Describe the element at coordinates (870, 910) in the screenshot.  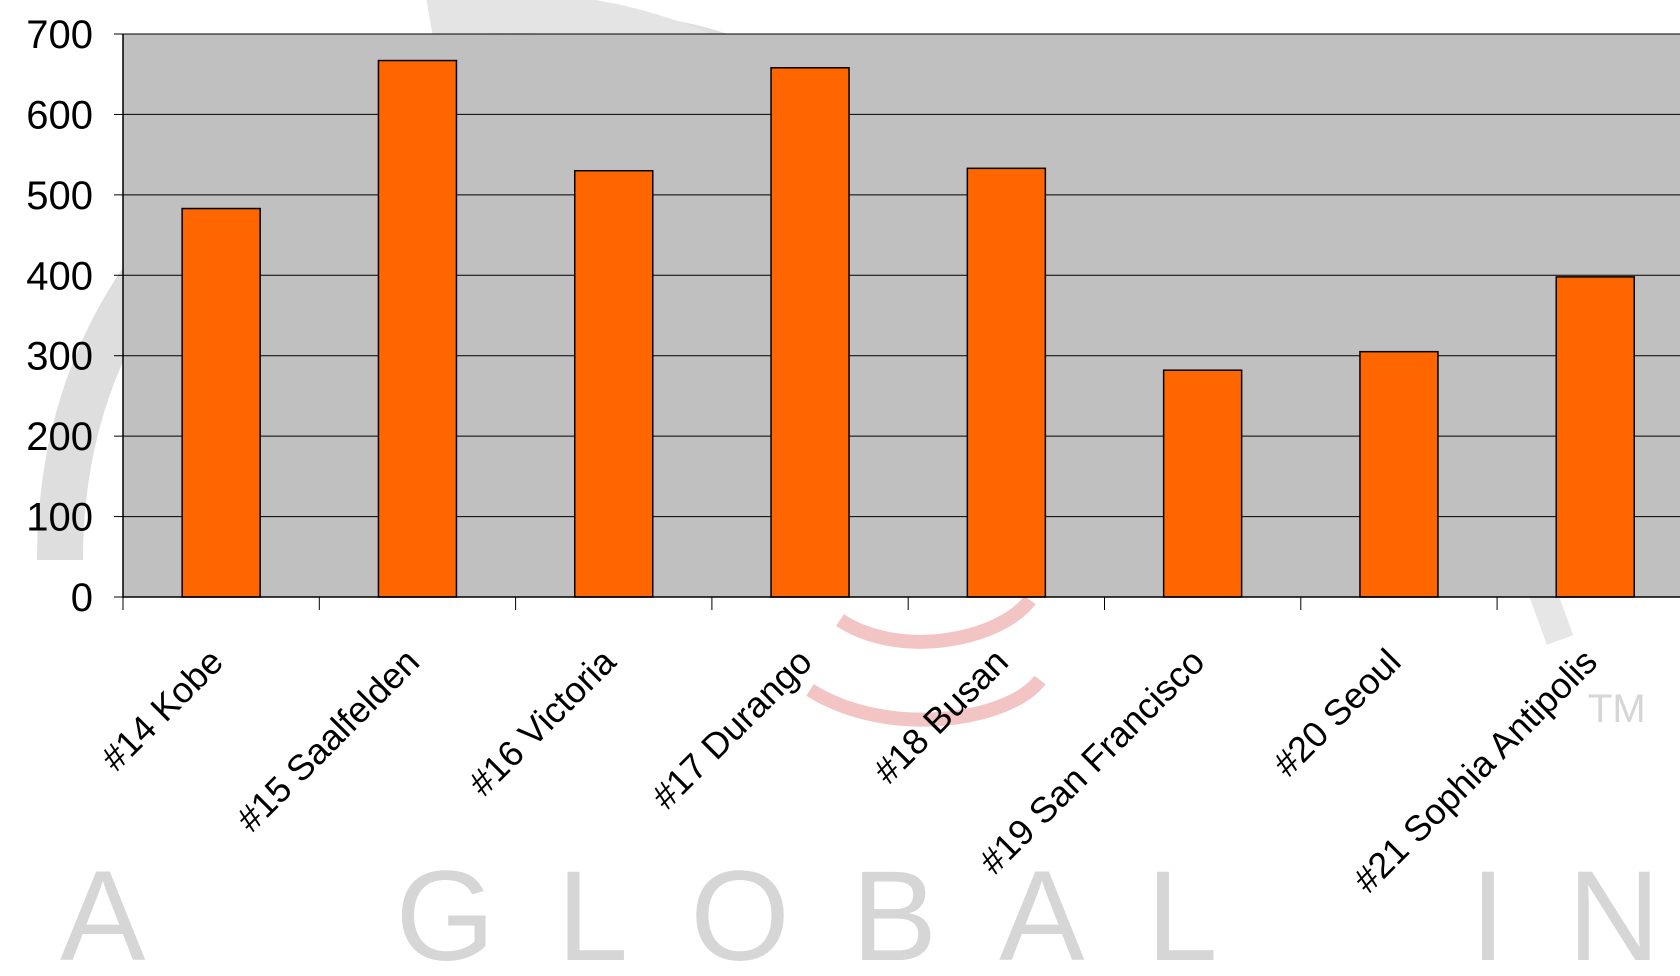
I see `watermark-text: A GLOBAL INITIATIV` at that location.